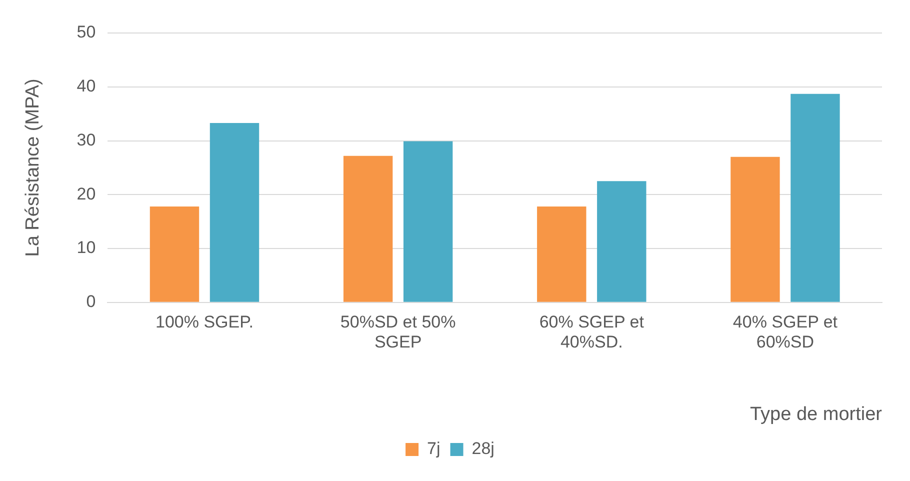 The height and width of the screenshot is (481, 910). What do you see at coordinates (33, 167) in the screenshot?
I see `y-axis-title: La Résistance (MPA)` at bounding box center [33, 167].